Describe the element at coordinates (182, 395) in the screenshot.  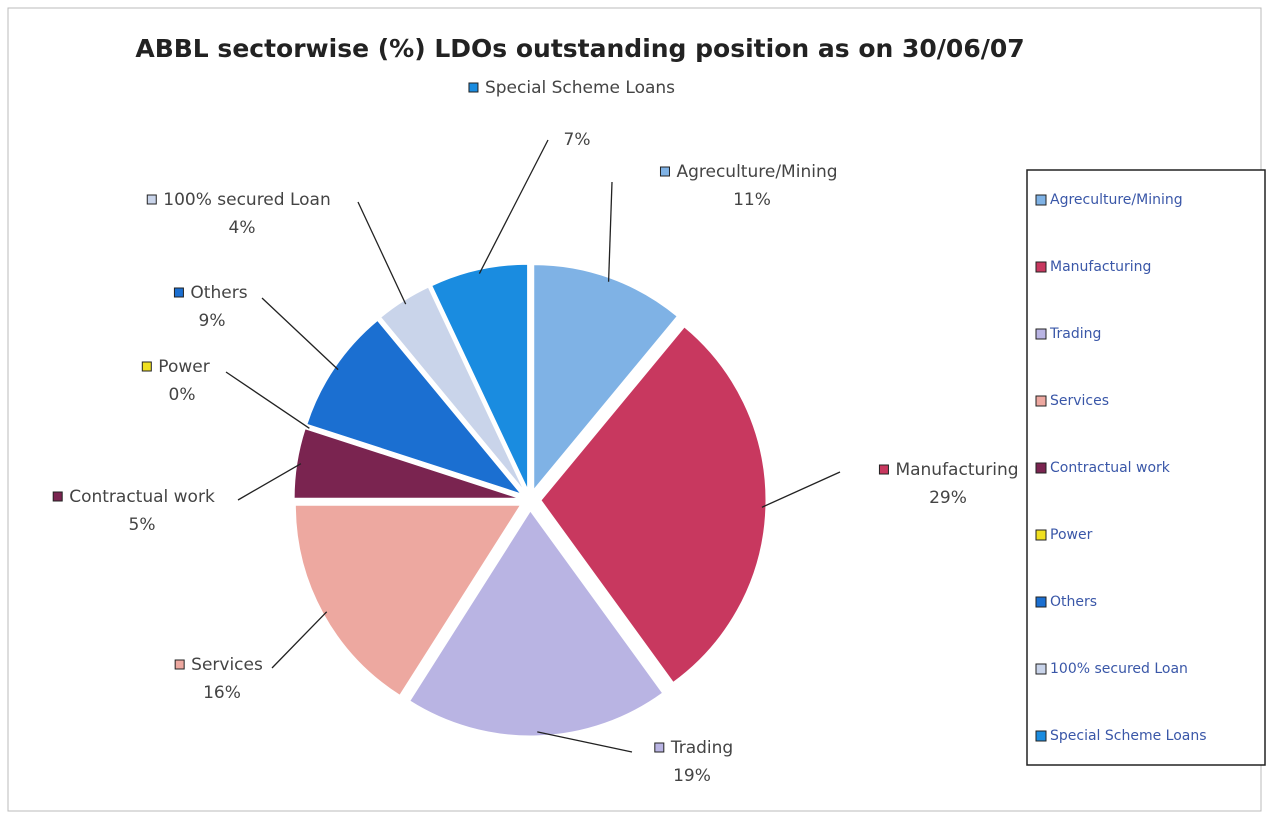
I see `slice-value-label: 0%` at that location.